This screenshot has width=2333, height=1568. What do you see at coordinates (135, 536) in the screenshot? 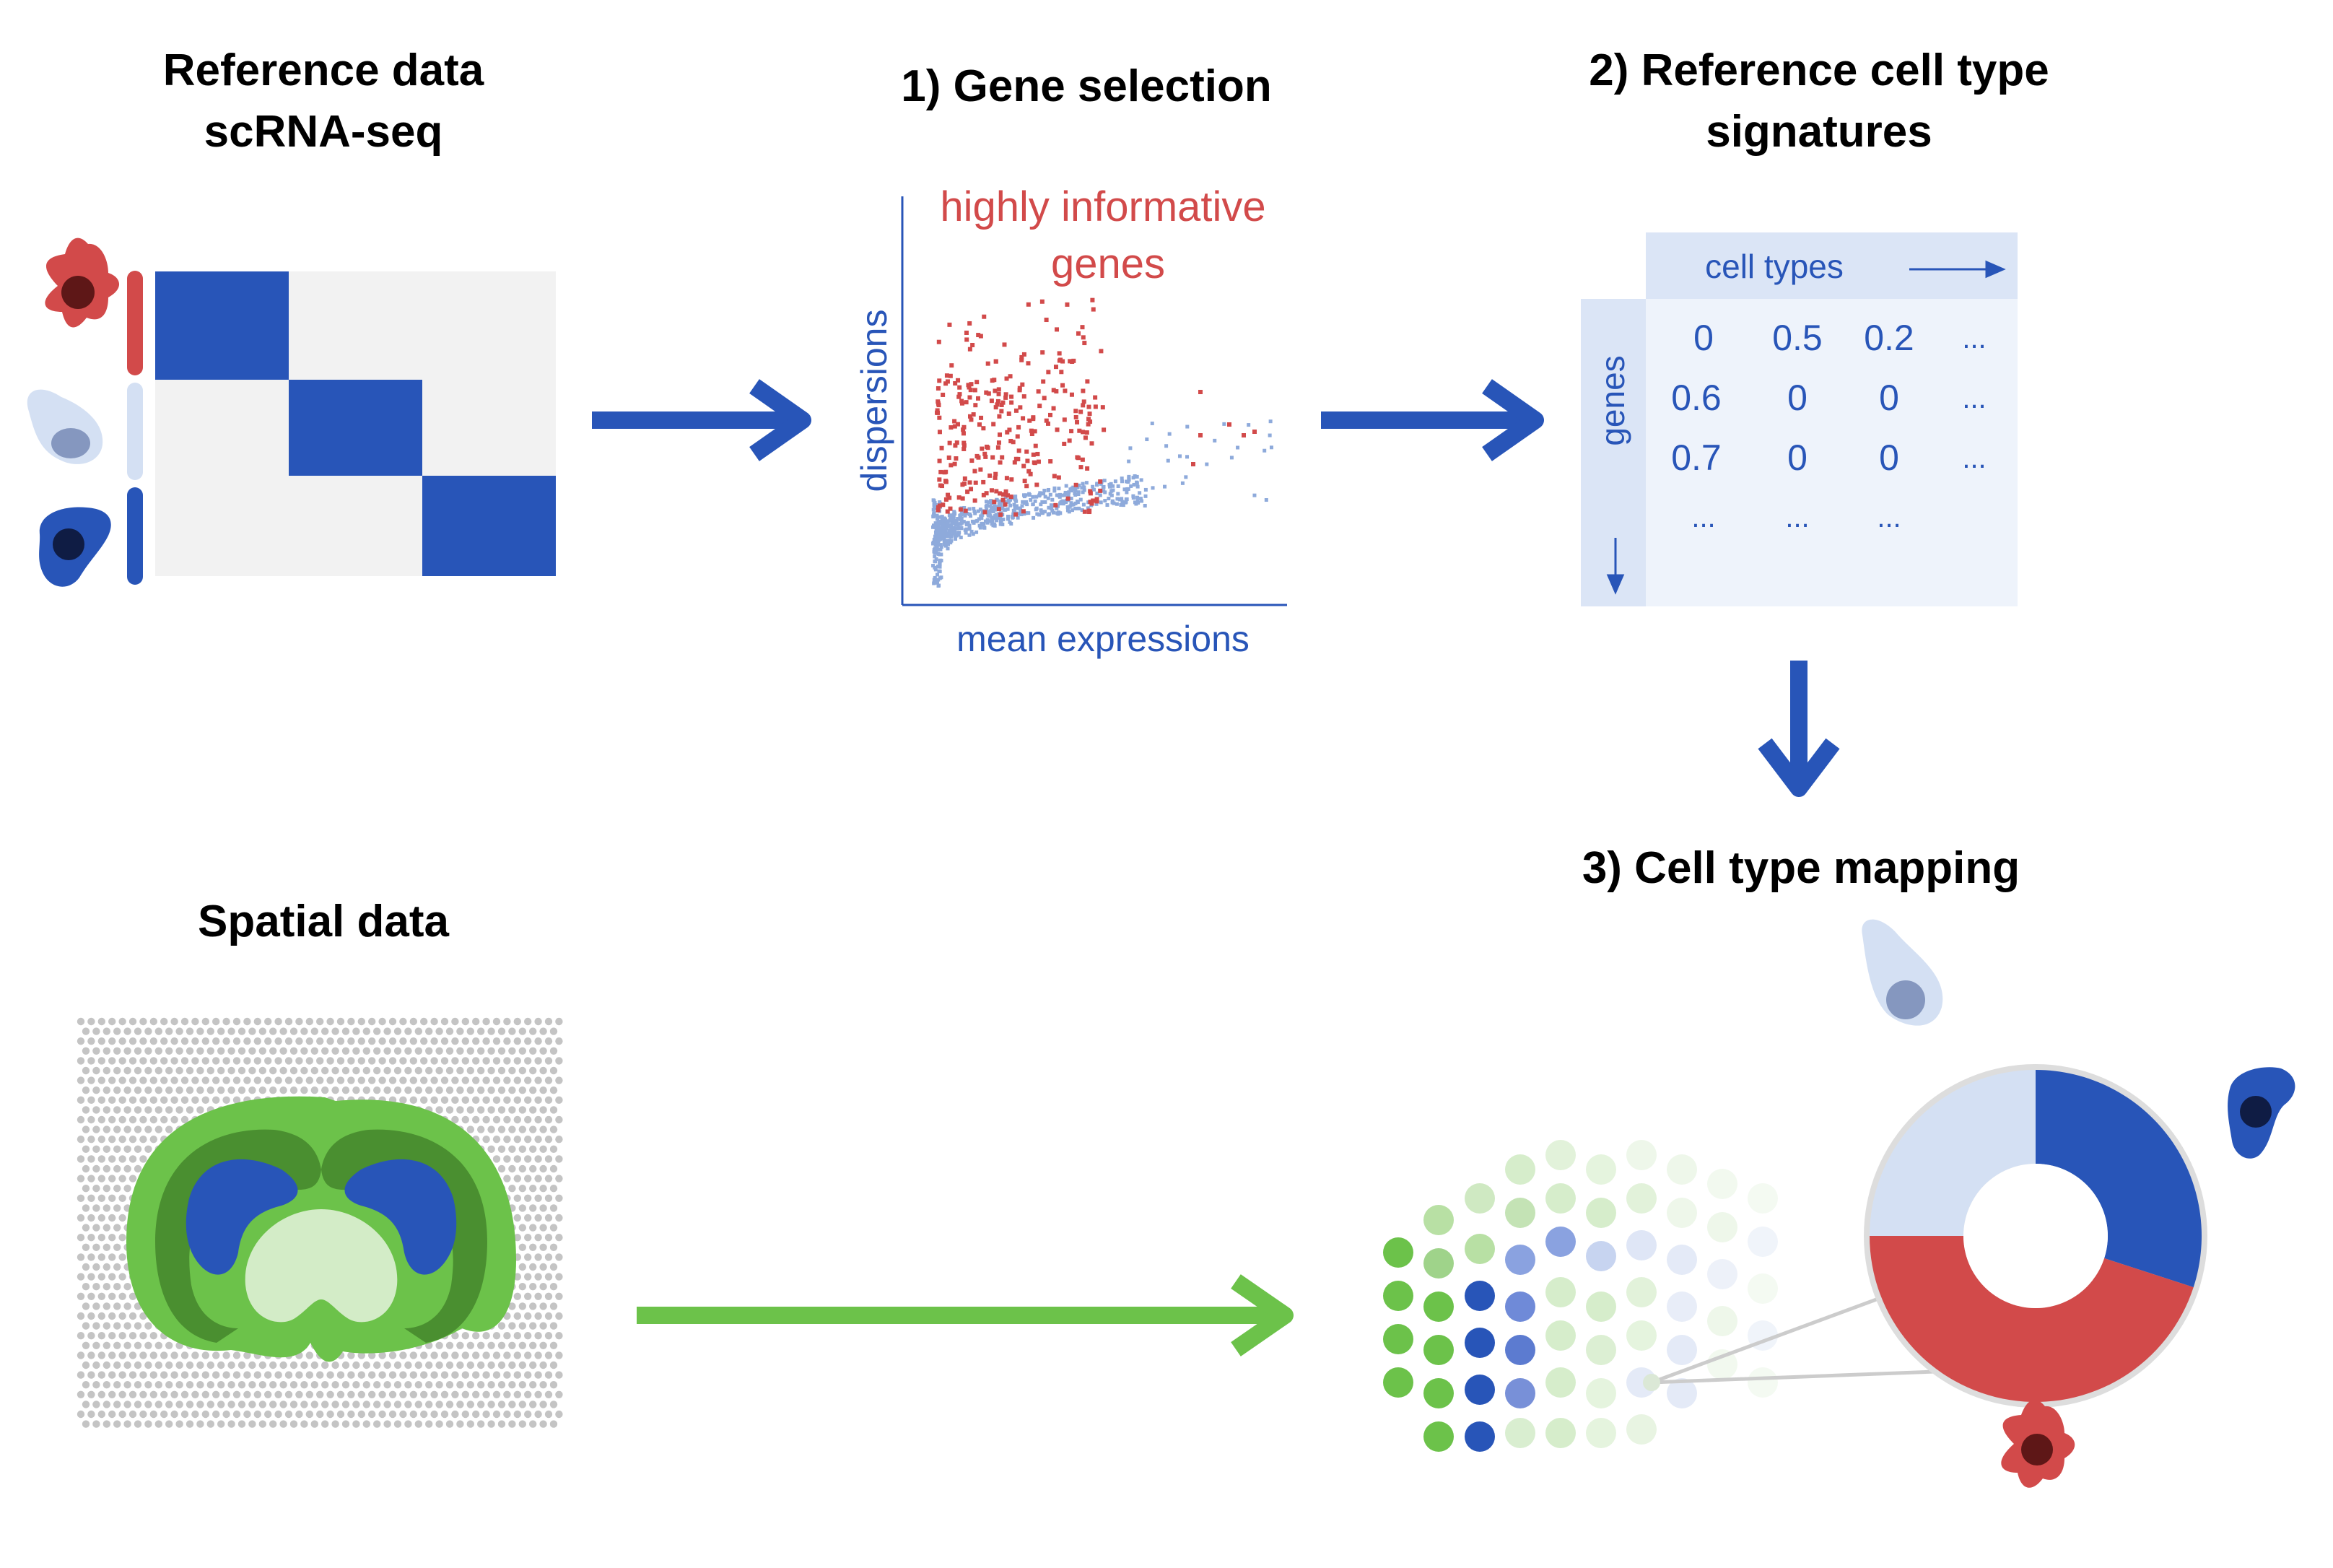
I see `dark-blue-cluster-bar` at bounding box center [135, 536].